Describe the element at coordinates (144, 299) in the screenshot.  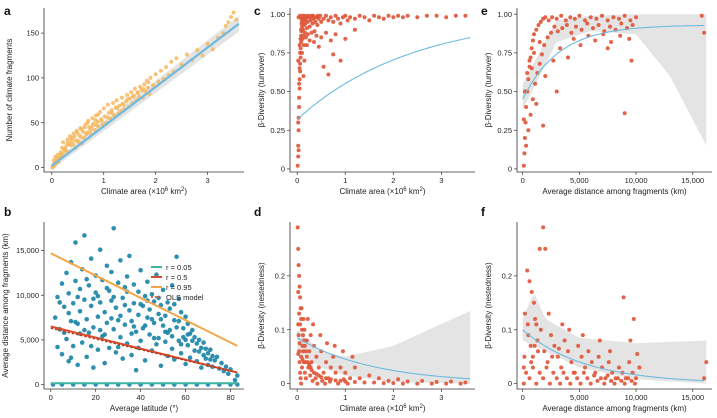
I see `regression-line` at that location.